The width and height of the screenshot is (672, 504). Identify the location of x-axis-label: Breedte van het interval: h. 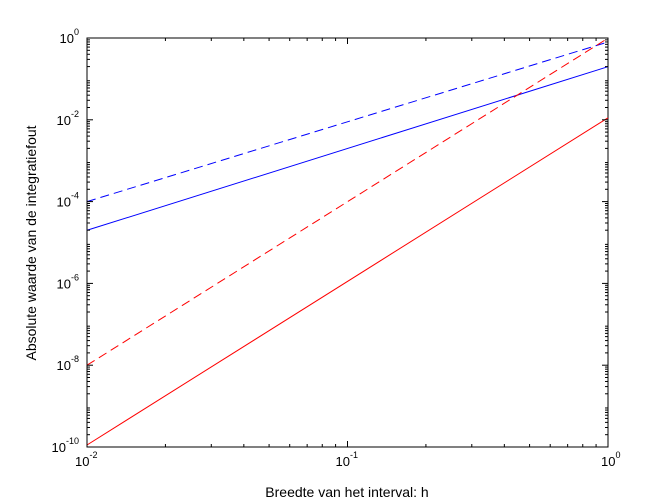
(346, 492).